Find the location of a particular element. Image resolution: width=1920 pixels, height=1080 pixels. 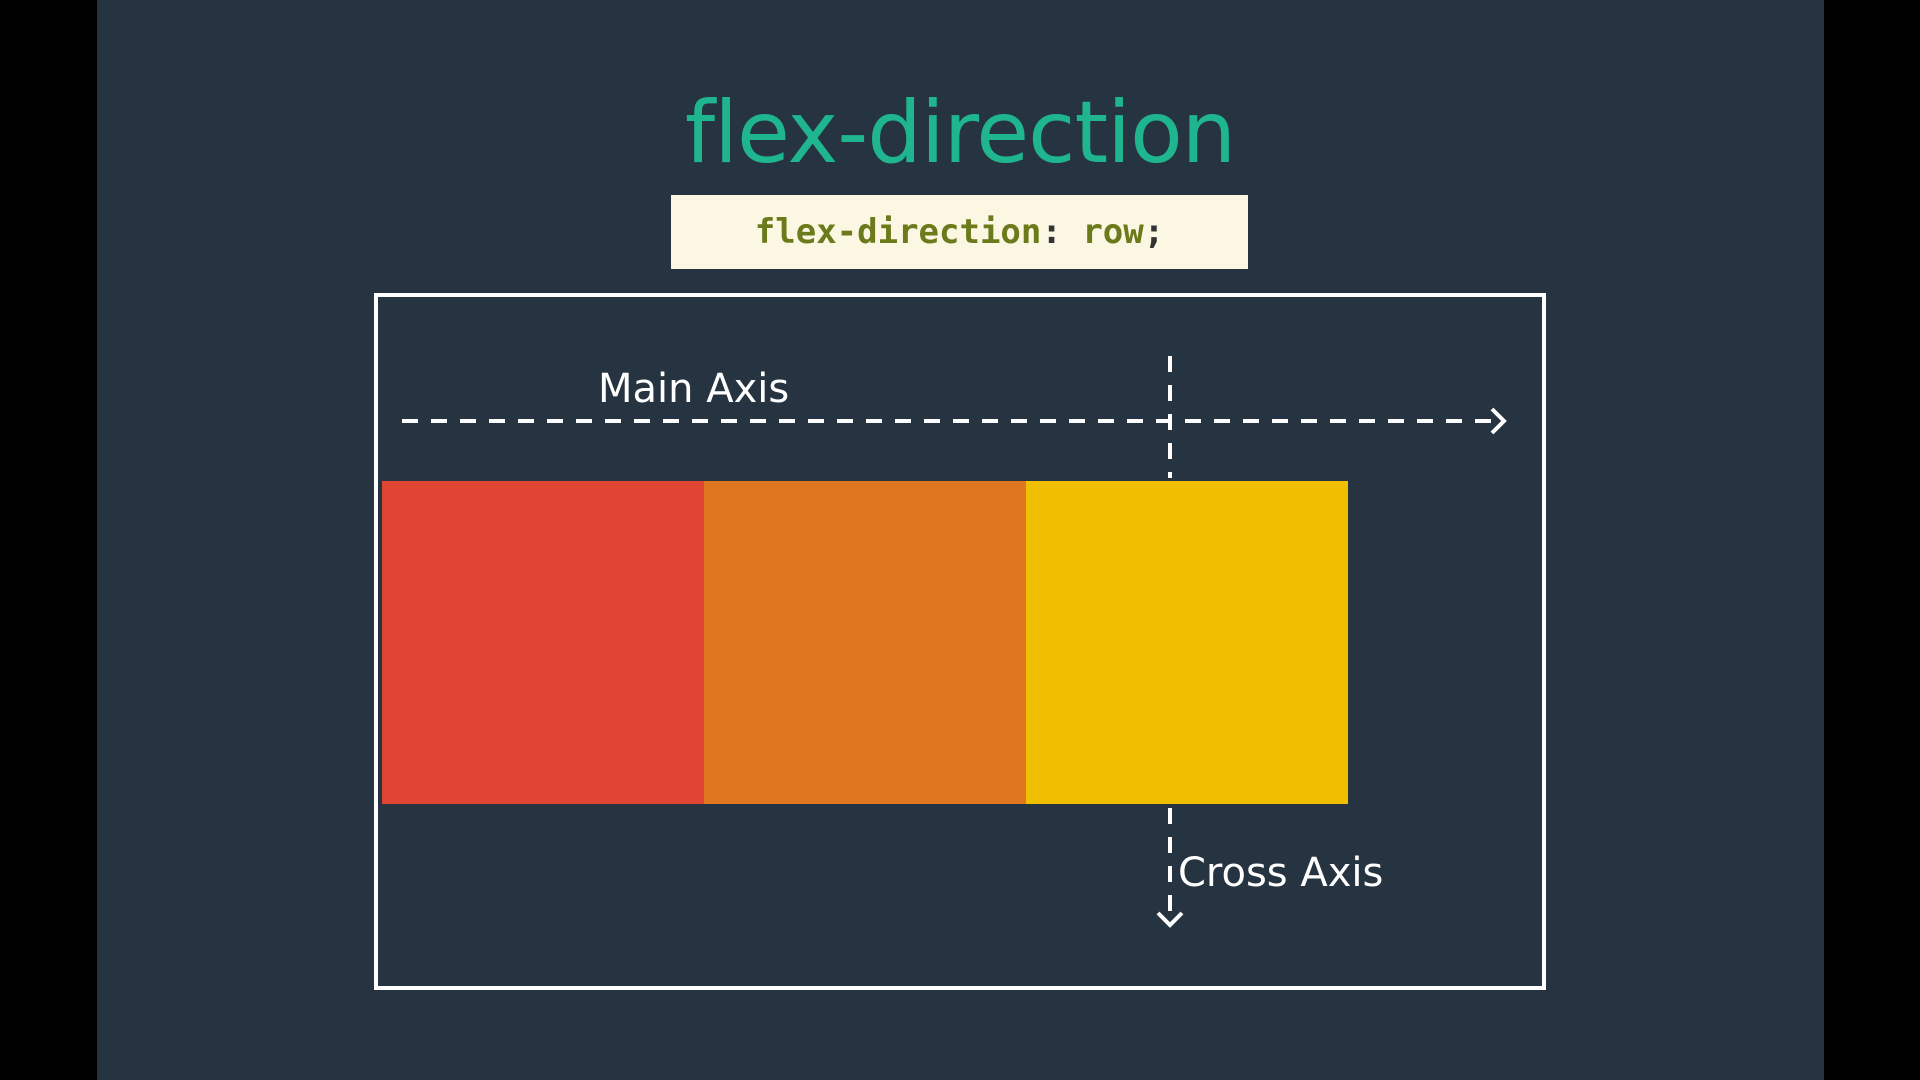

code-property: flex-direction is located at coordinates (898, 232).